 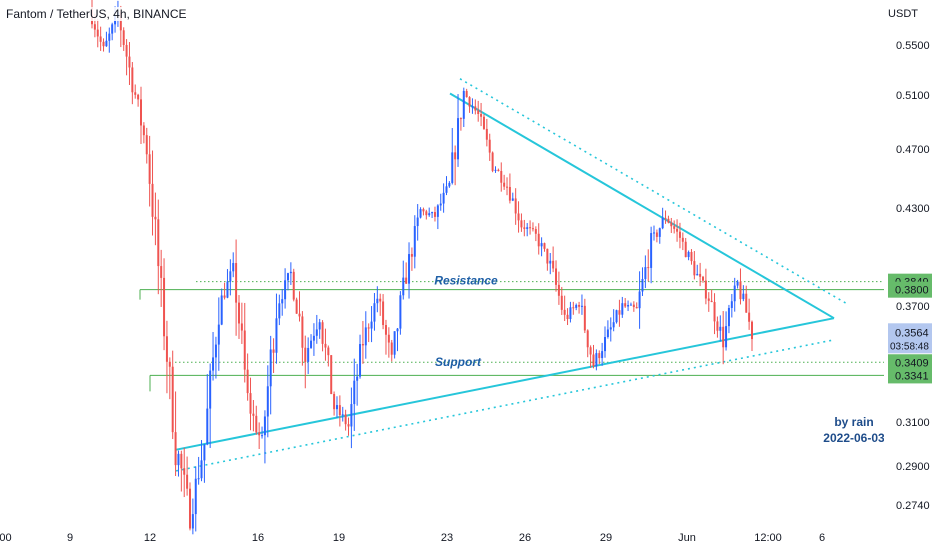 I want to click on level-price-box, so click(x=910, y=289).